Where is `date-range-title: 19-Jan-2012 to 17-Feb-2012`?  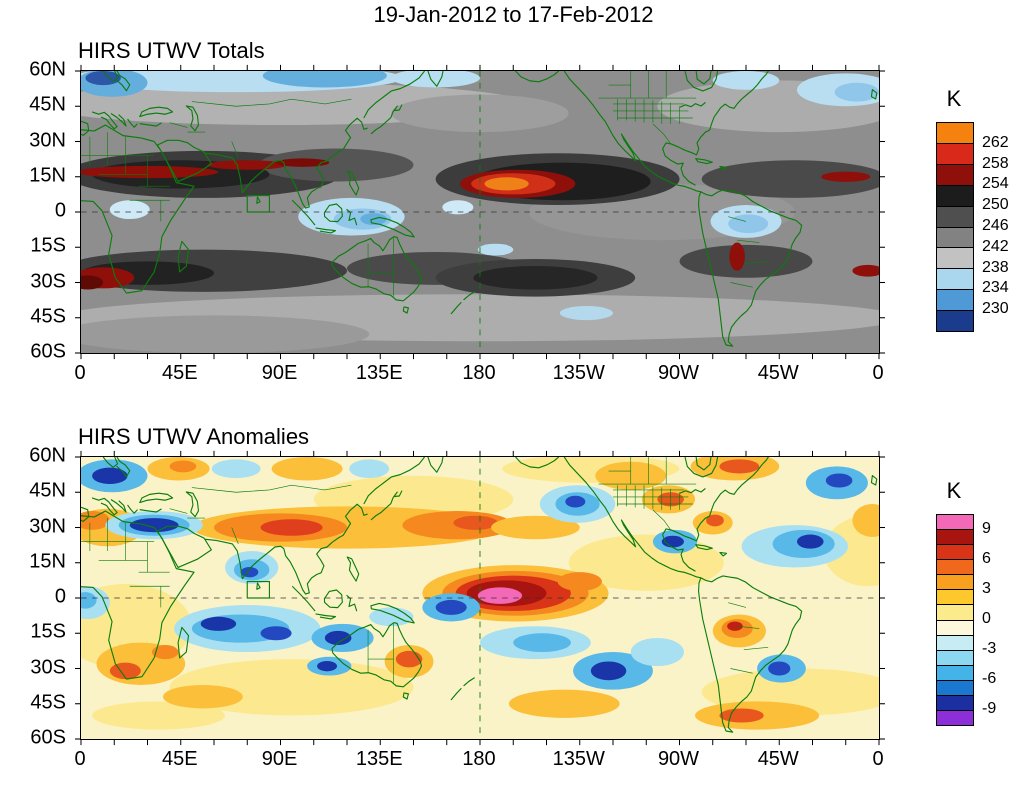 date-range-title: 19-Jan-2012 to 17-Feb-2012 is located at coordinates (513, 14).